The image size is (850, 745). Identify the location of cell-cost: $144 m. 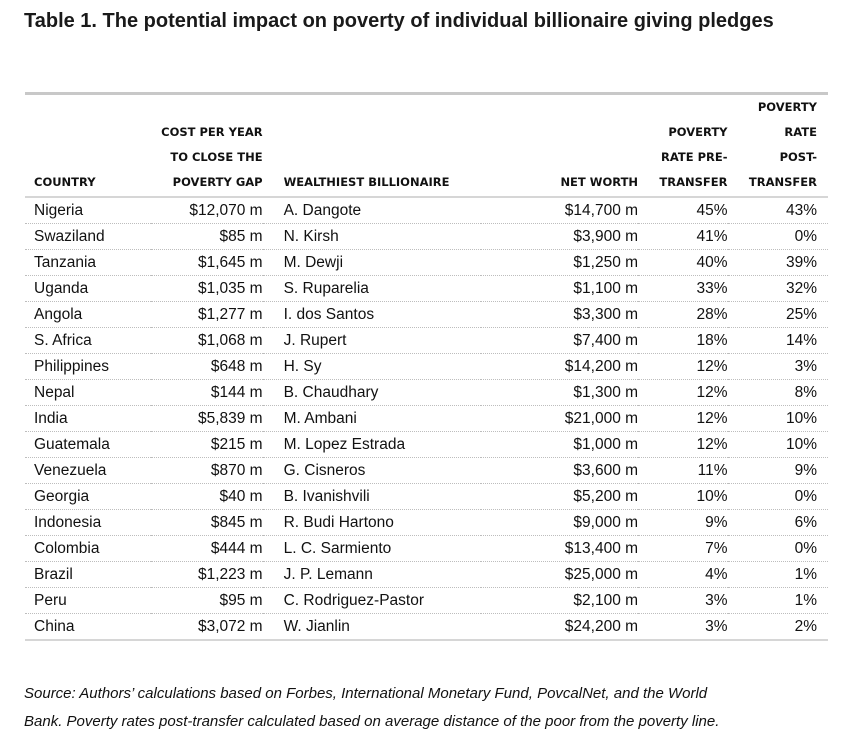
(206, 392).